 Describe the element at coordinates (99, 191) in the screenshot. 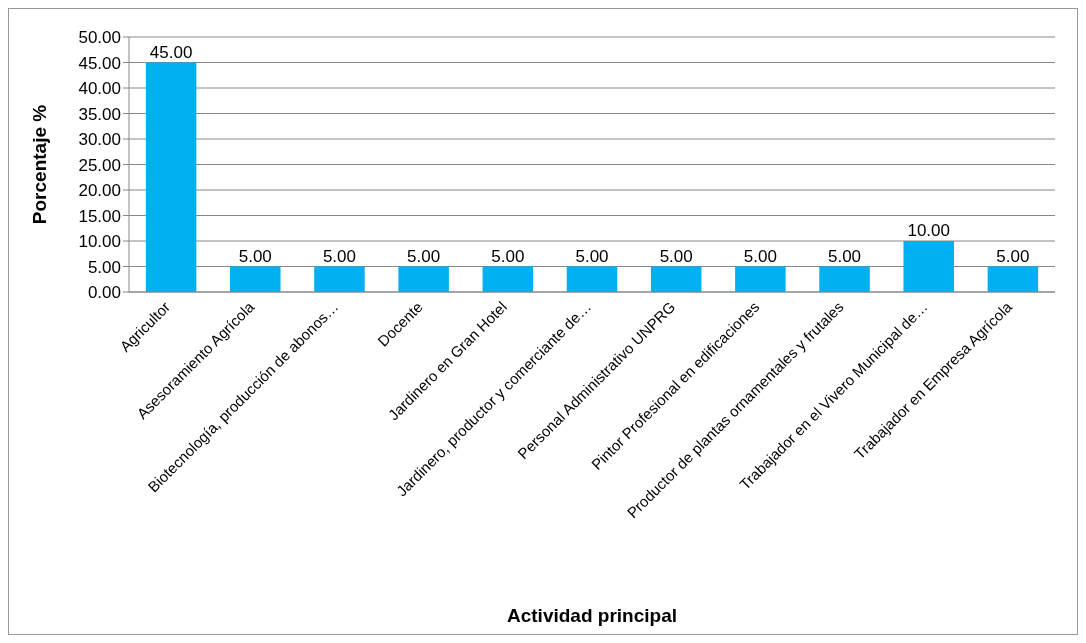

I see `y-tick-label: 20.00` at that location.